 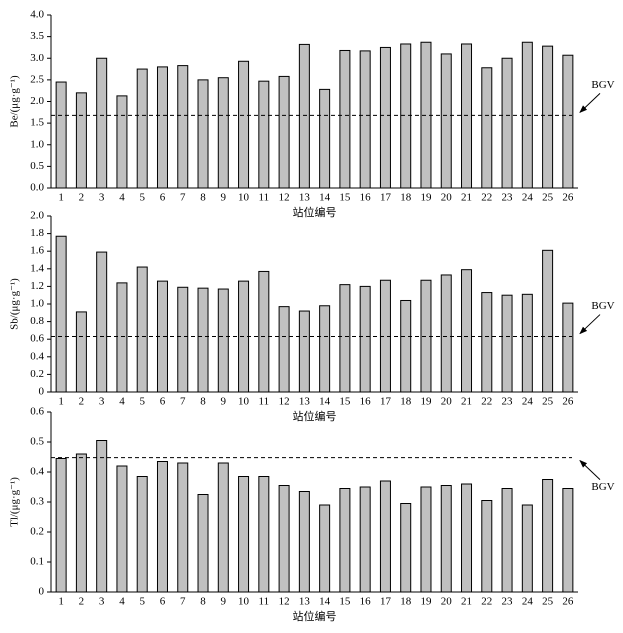 I want to click on x-tick-label: 4, so click(x=122, y=198).